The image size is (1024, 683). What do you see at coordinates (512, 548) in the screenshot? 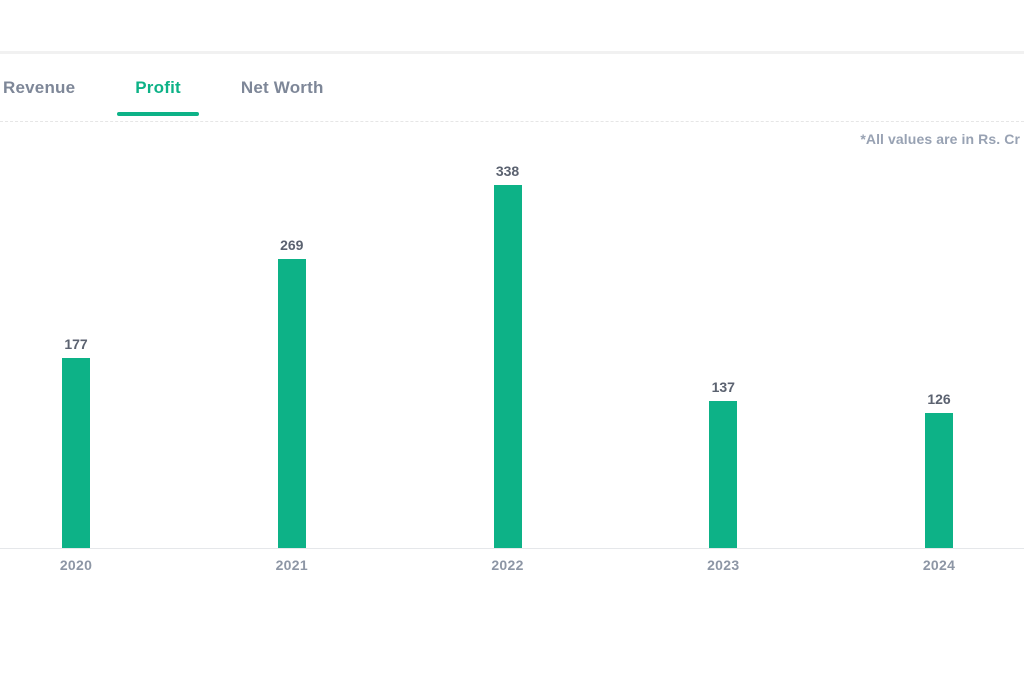
I see `x-axis-line` at bounding box center [512, 548].